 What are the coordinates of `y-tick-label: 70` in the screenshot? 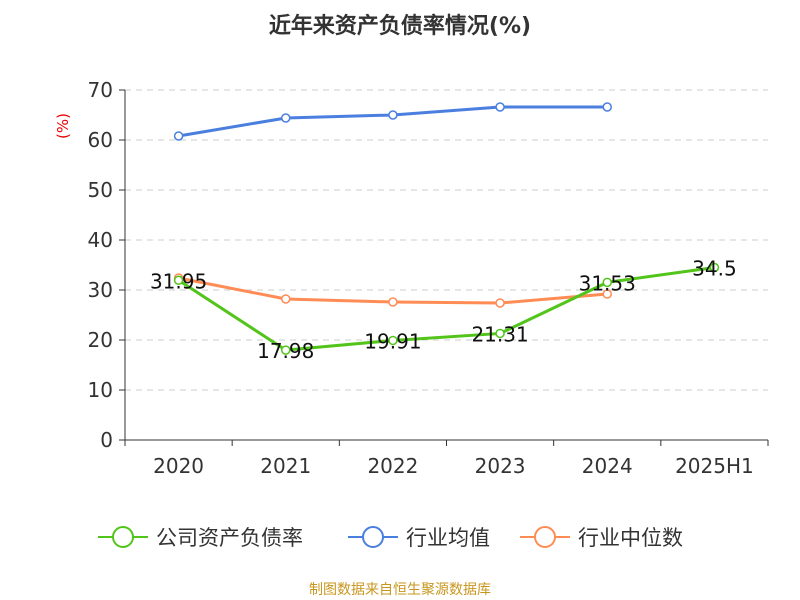 It's located at (100, 90).